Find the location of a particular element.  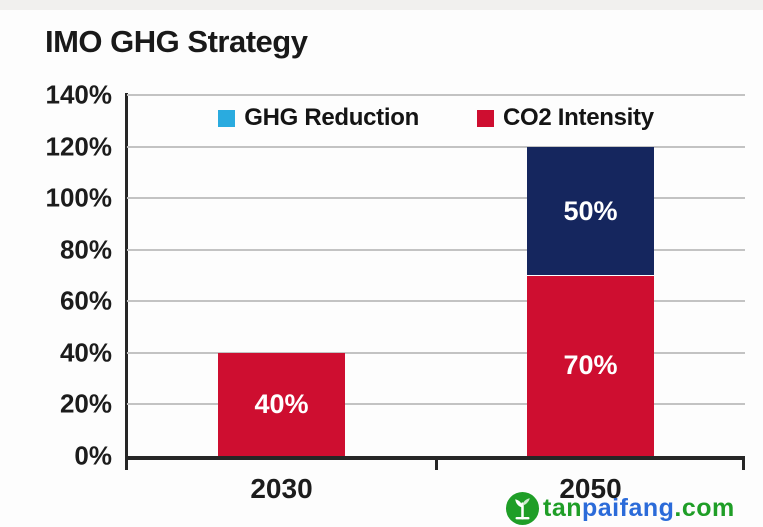

bar-segment-ghg-reduction: 50% is located at coordinates (590, 211).